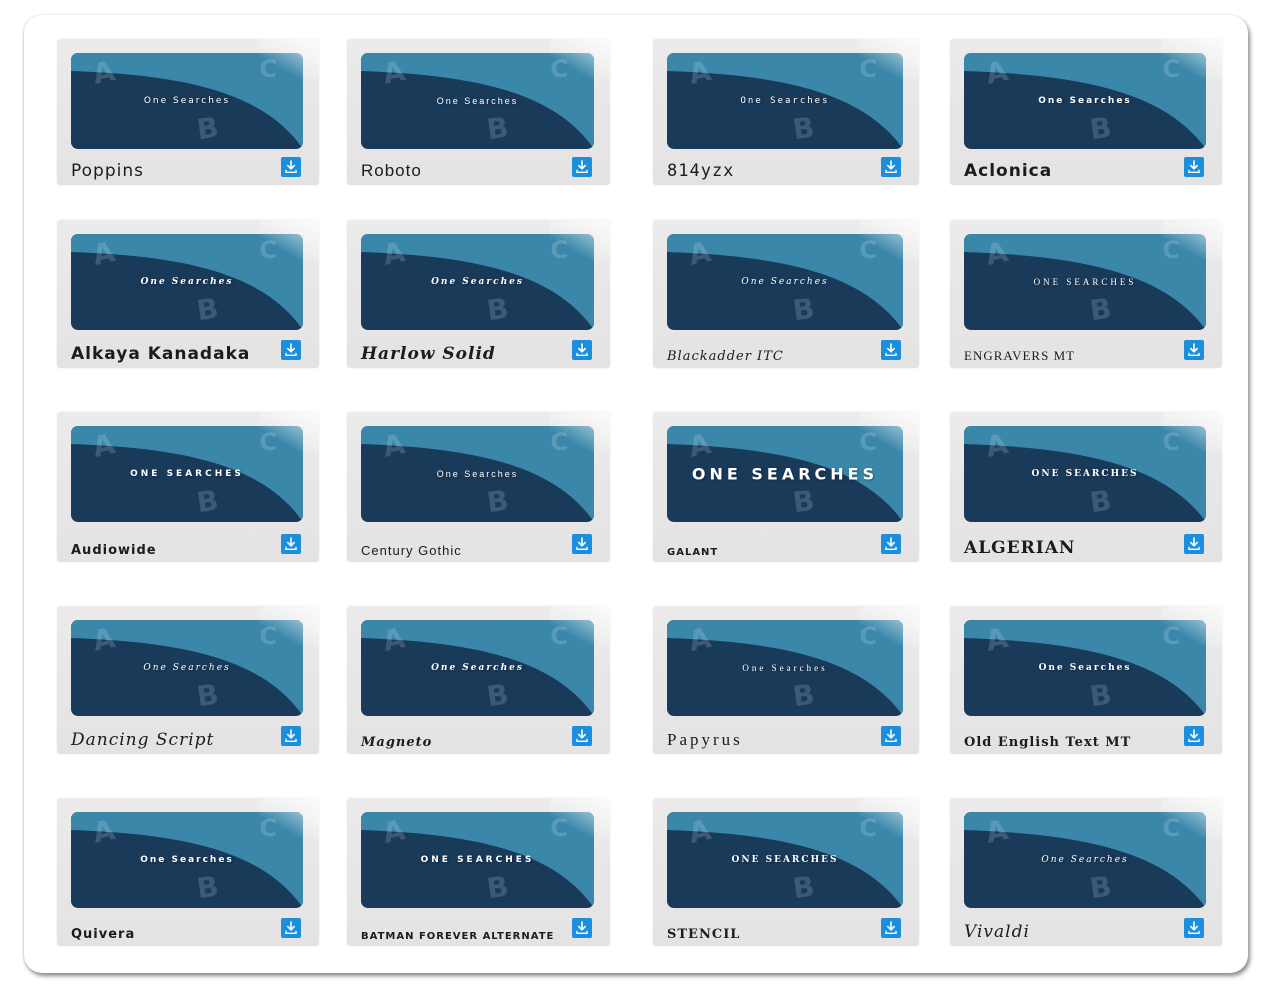 The width and height of the screenshot is (1275, 1001). I want to click on font-card-harlow-solid: A B C One Searches Harlow Solid, so click(478, 294).